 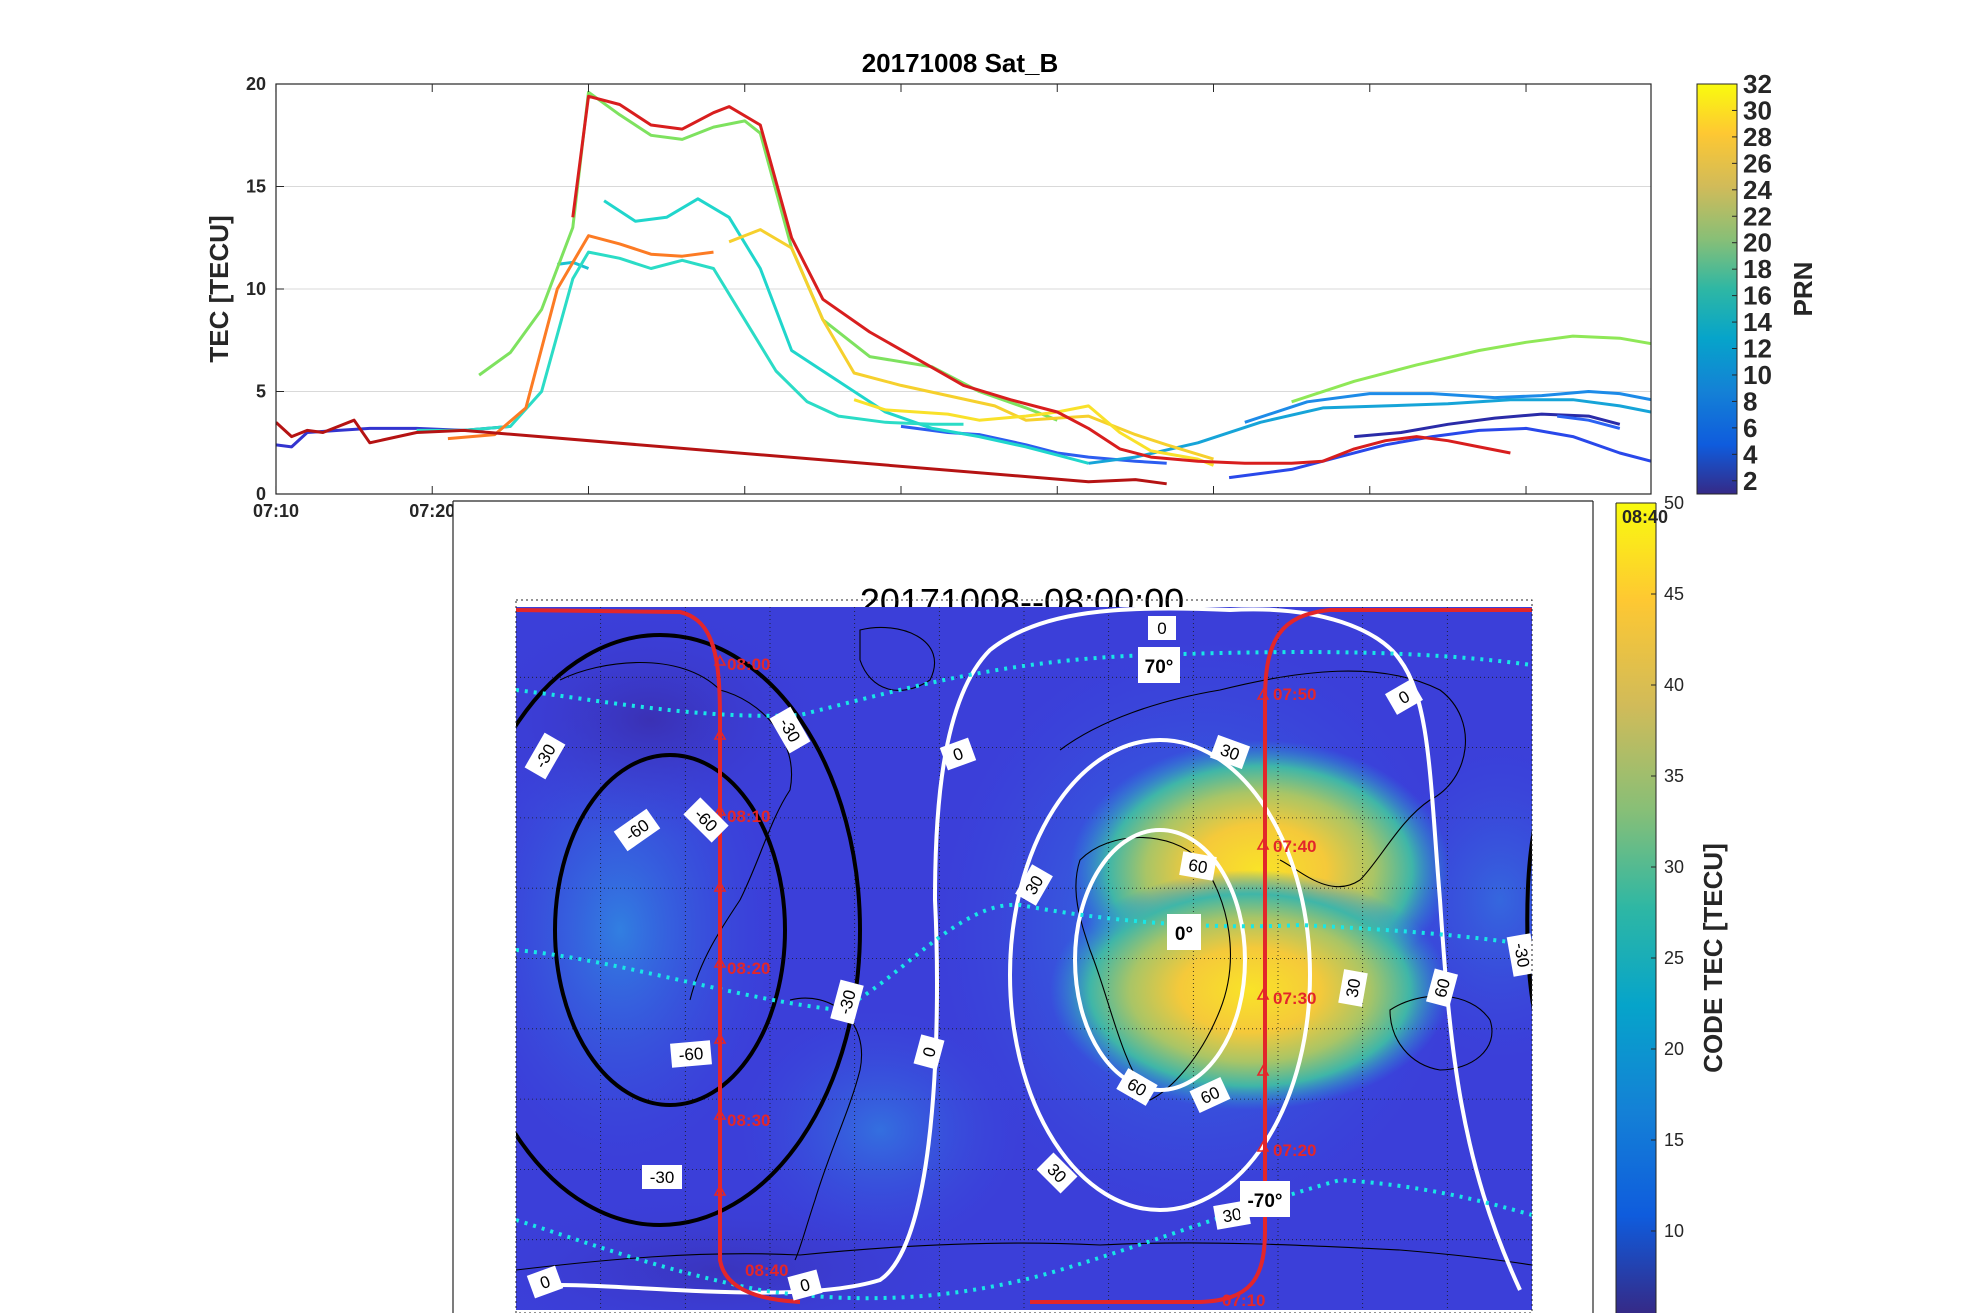 I want to click on coast-north-america, so click(x=675, y=831).